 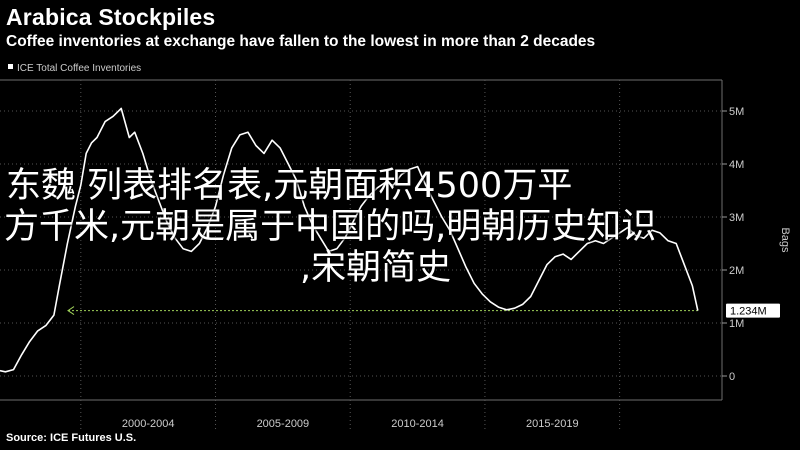 I want to click on y-tick-label: 1M, so click(x=736, y=324).